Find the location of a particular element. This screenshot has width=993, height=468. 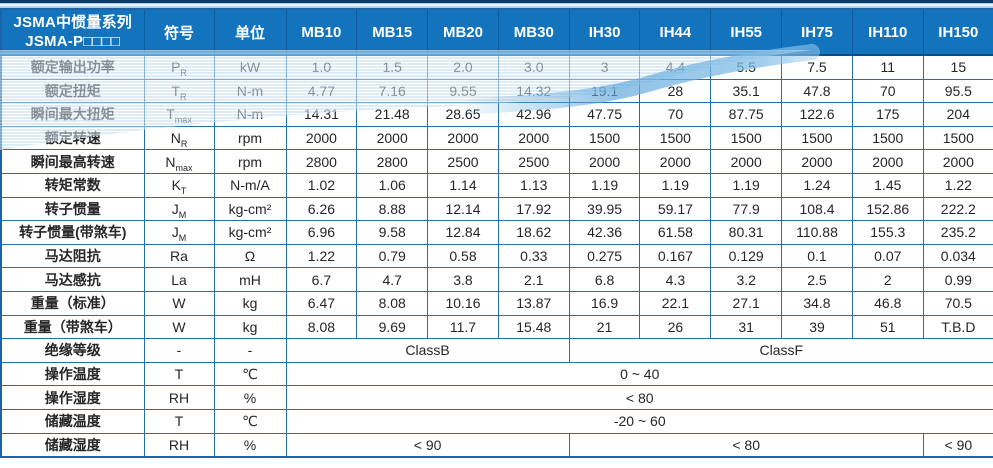

model-header-ih110: IH110 is located at coordinates (887, 32).